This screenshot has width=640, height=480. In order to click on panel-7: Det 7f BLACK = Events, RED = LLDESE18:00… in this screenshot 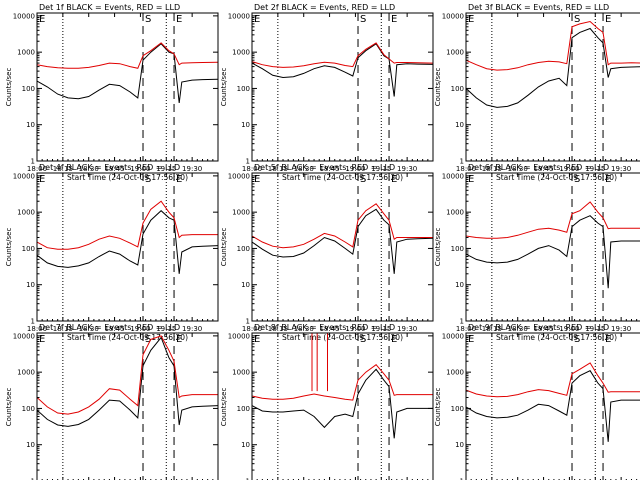, I will do `click(112, 401)`.